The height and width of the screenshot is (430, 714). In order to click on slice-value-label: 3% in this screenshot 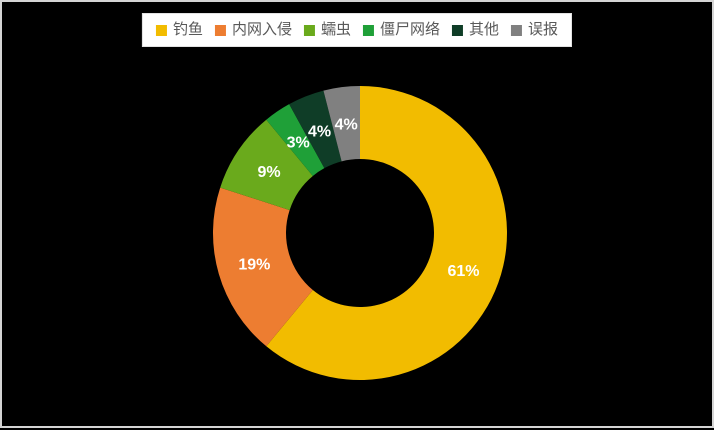, I will do `click(298, 143)`.